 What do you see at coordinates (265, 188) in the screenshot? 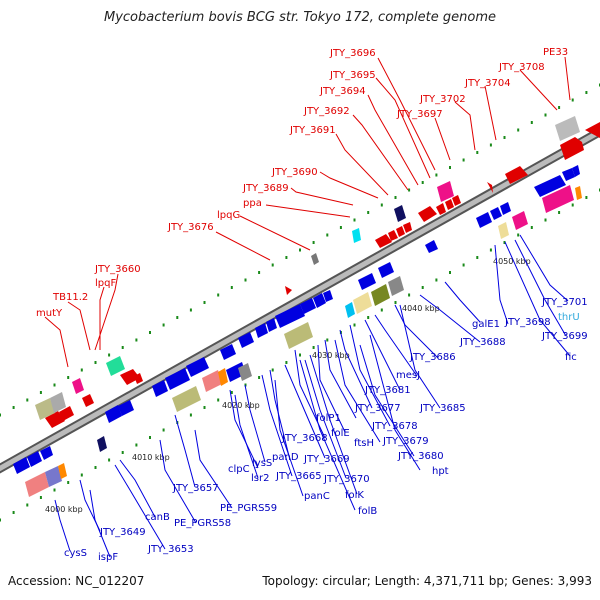
I see `gene-label: JTY_3689` at bounding box center [265, 188].